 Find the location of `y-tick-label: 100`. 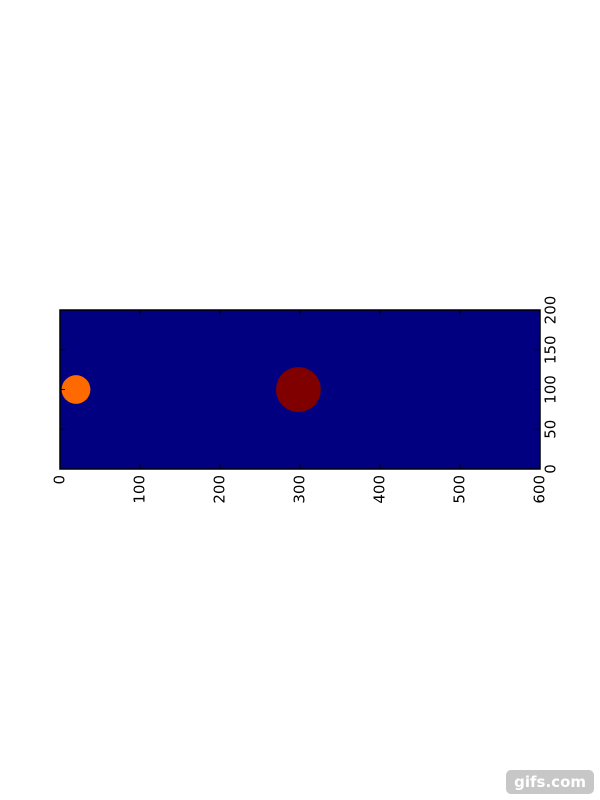

y-tick-label: 100 is located at coordinates (551, 389).